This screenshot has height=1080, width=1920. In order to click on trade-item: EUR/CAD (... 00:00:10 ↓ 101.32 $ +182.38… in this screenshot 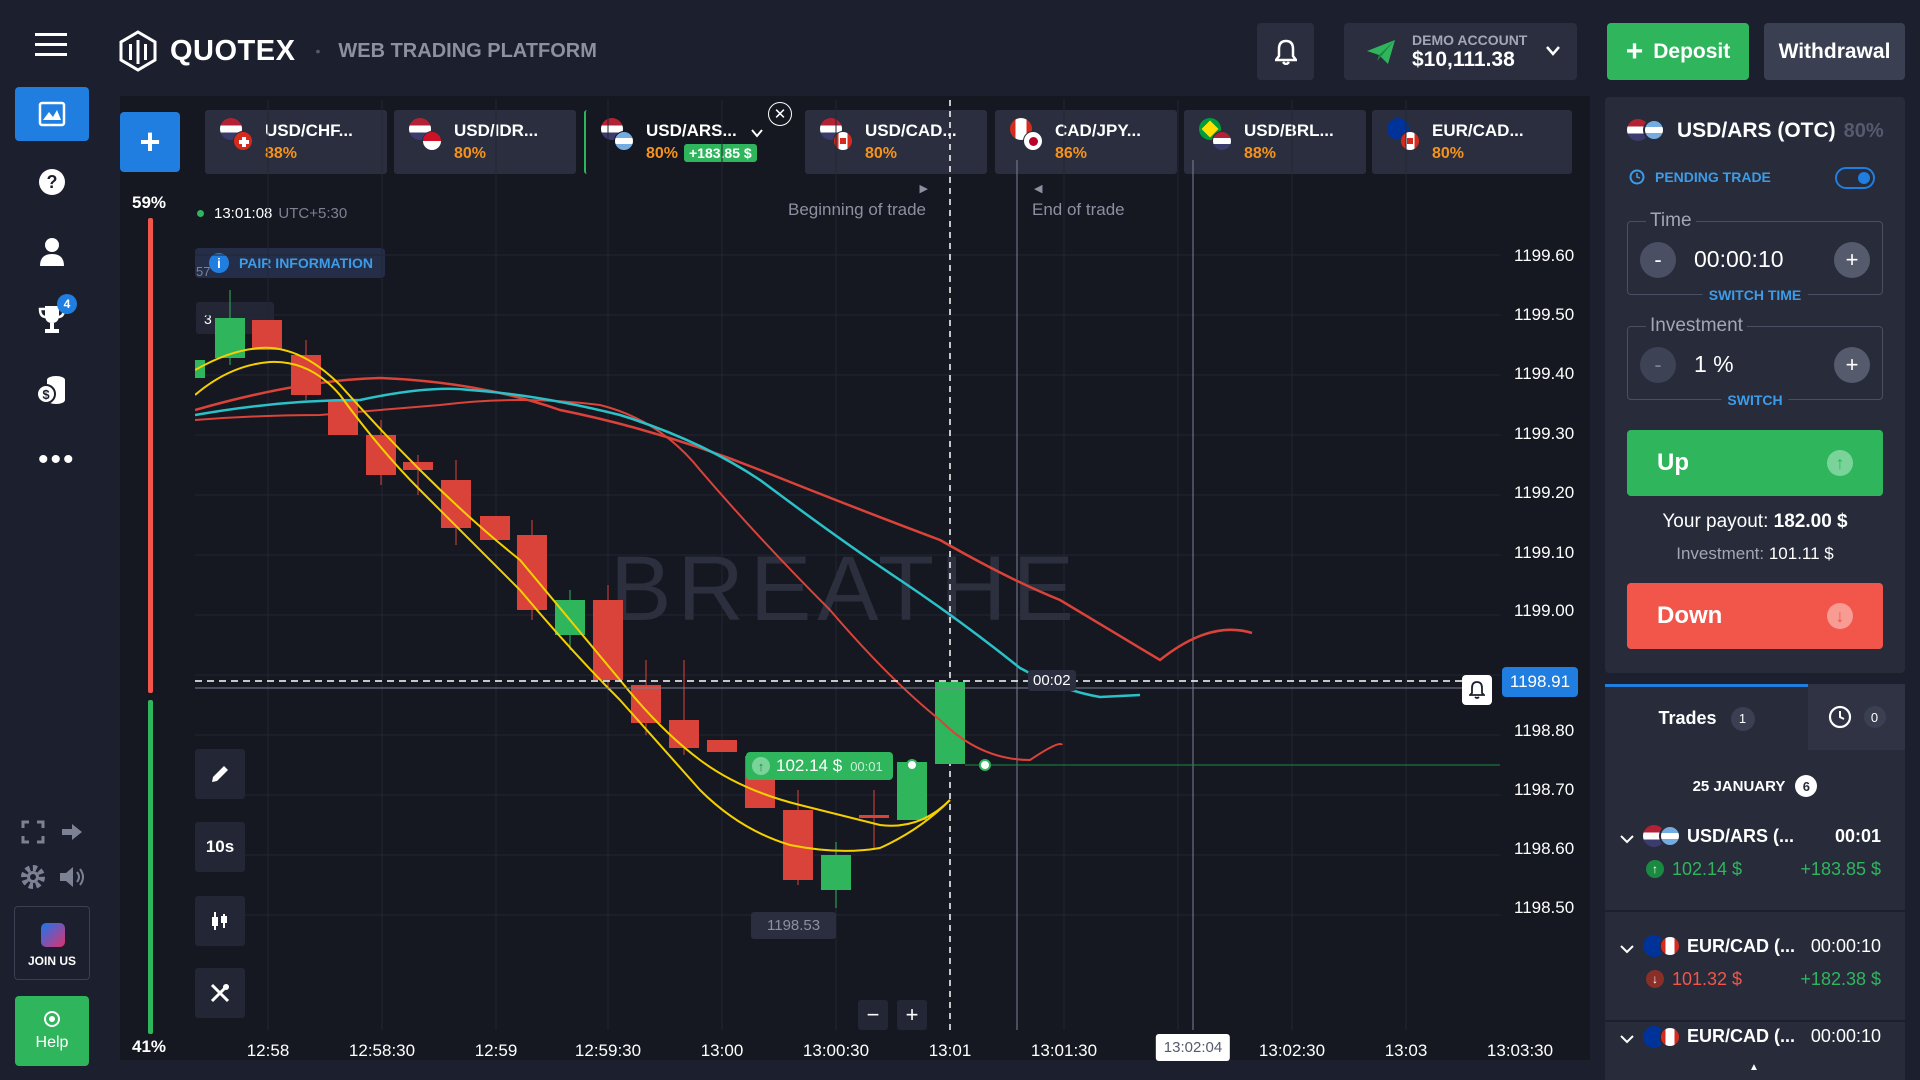, I will do `click(1755, 976)`.